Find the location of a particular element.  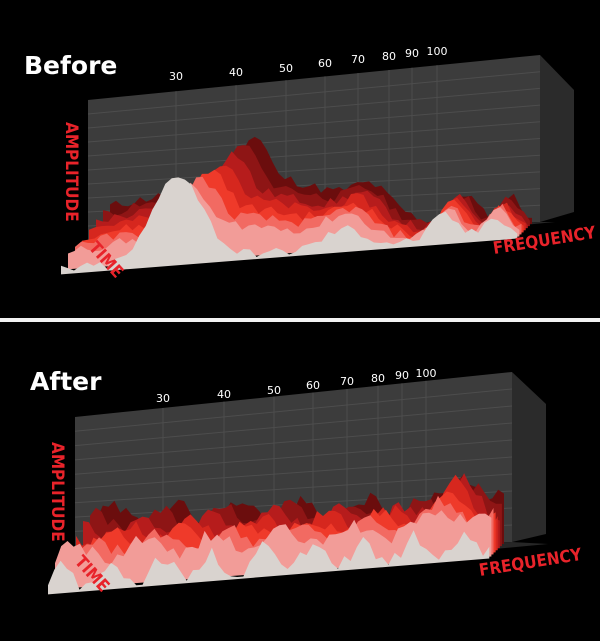

panel-divider is located at coordinates (300, 320).